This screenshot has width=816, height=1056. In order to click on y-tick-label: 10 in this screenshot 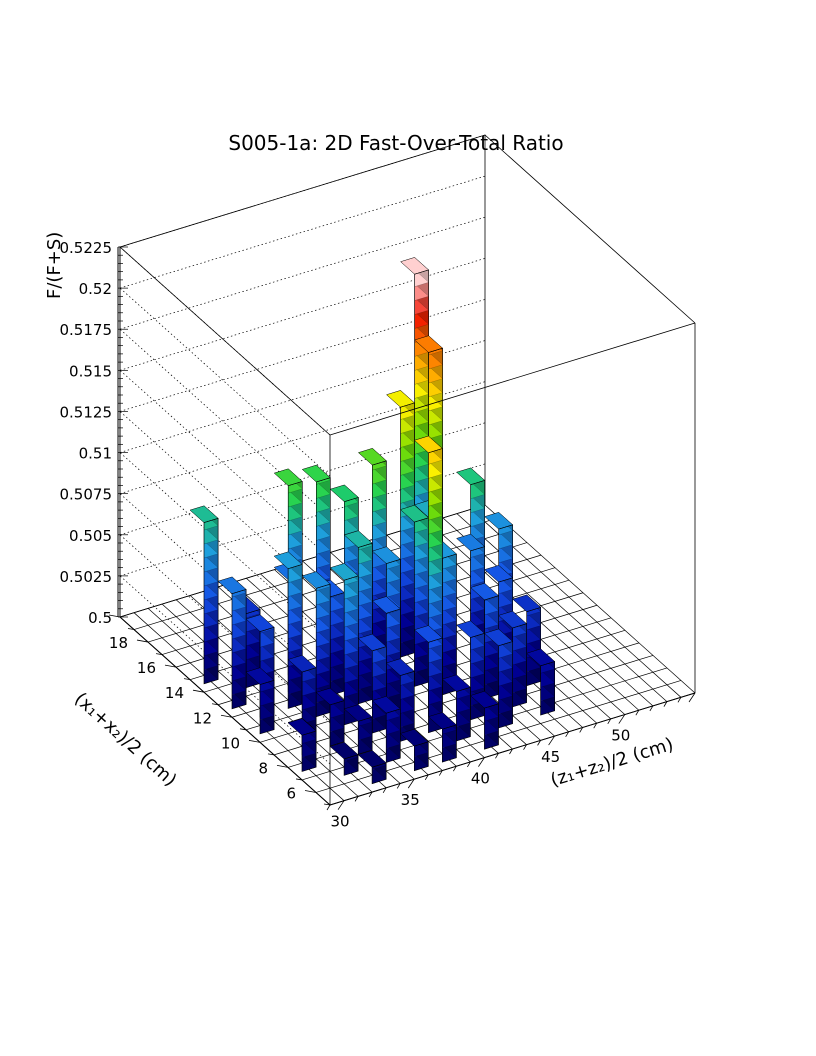, I will do `click(230, 743)`.